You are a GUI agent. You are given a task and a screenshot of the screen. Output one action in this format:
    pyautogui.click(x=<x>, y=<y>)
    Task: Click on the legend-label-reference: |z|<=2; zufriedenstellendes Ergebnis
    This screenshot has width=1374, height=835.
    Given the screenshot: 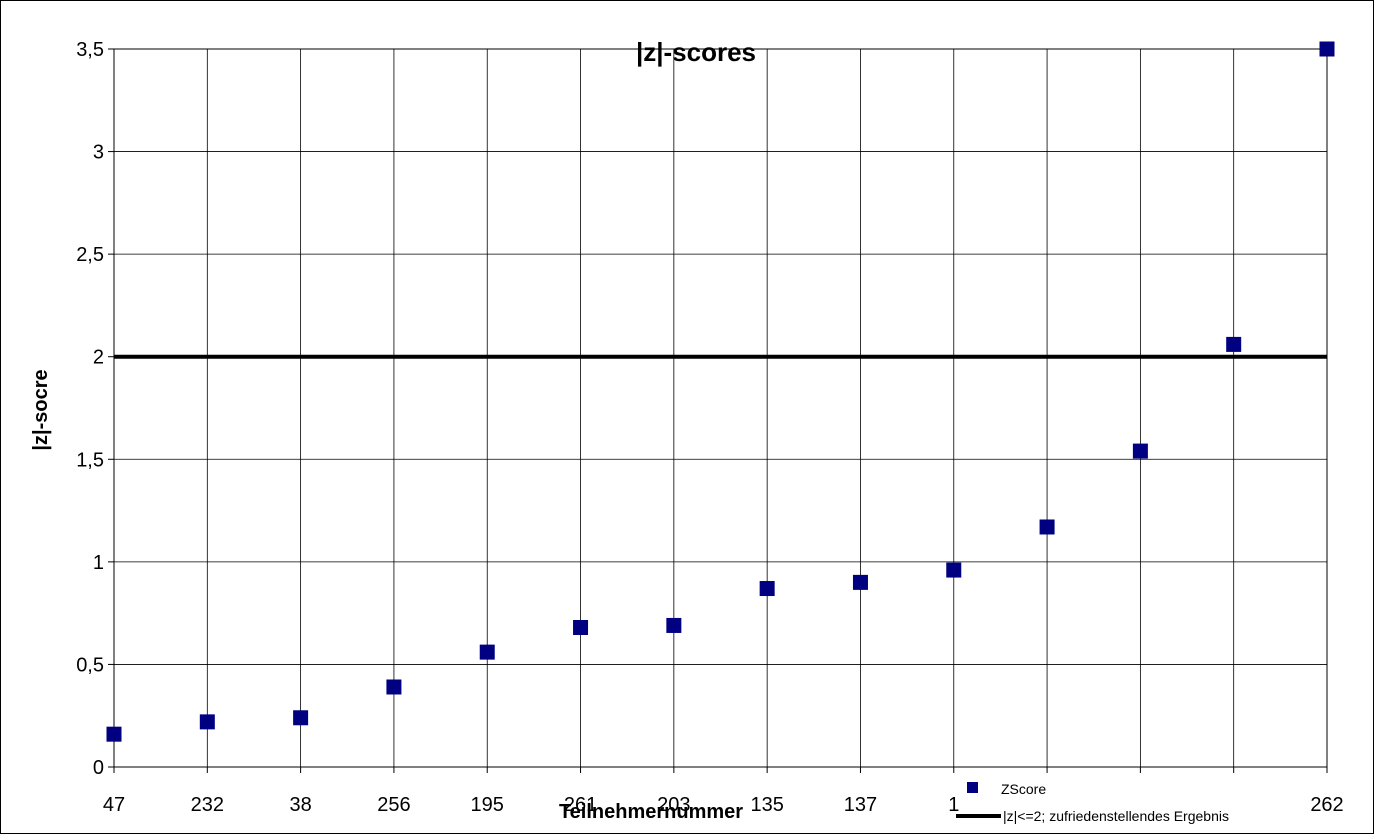 What is the action you would take?
    pyautogui.click(x=1116, y=816)
    